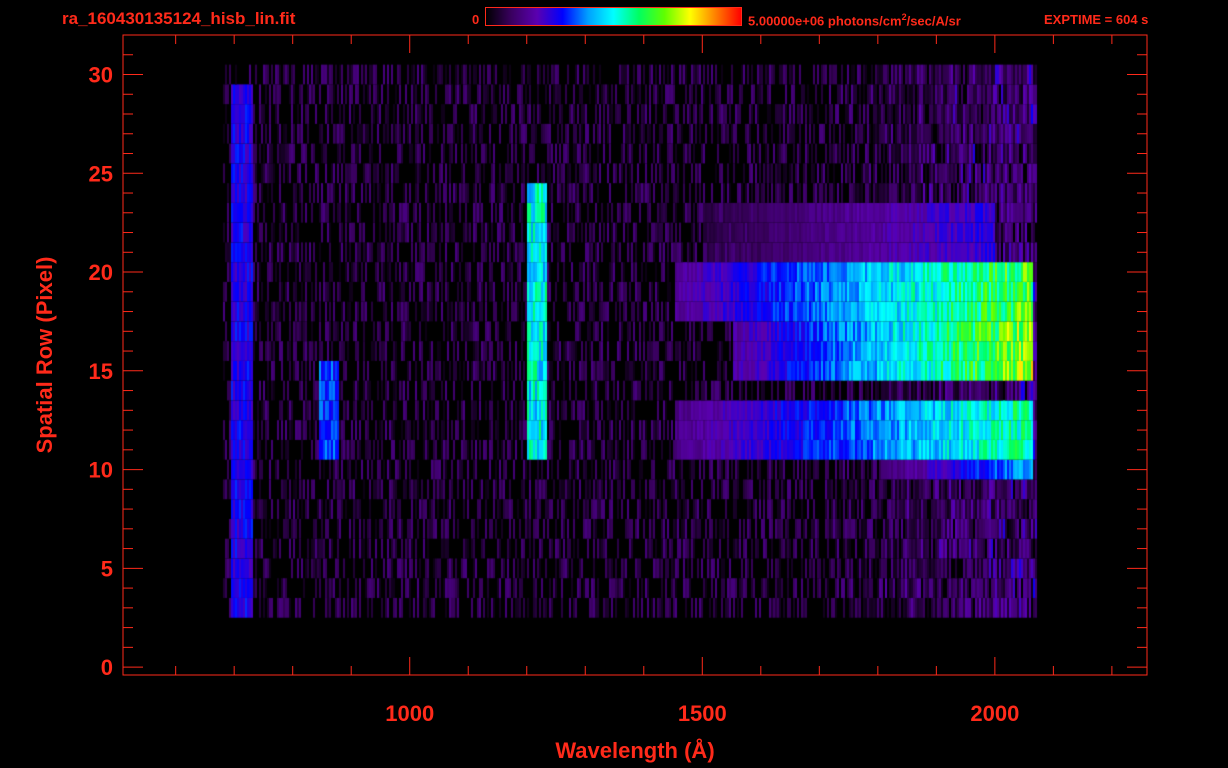 The image size is (1228, 768). I want to click on y-tick-label: 0, so click(107, 667).